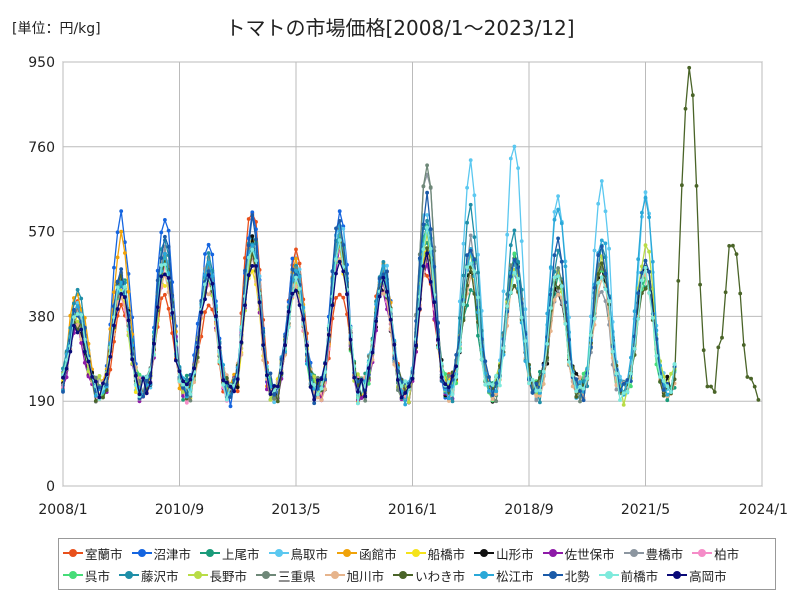 The width and height of the screenshot is (800, 600). Describe the element at coordinates (727, 554) in the screenshot. I see `legend-label: 柏市` at that location.